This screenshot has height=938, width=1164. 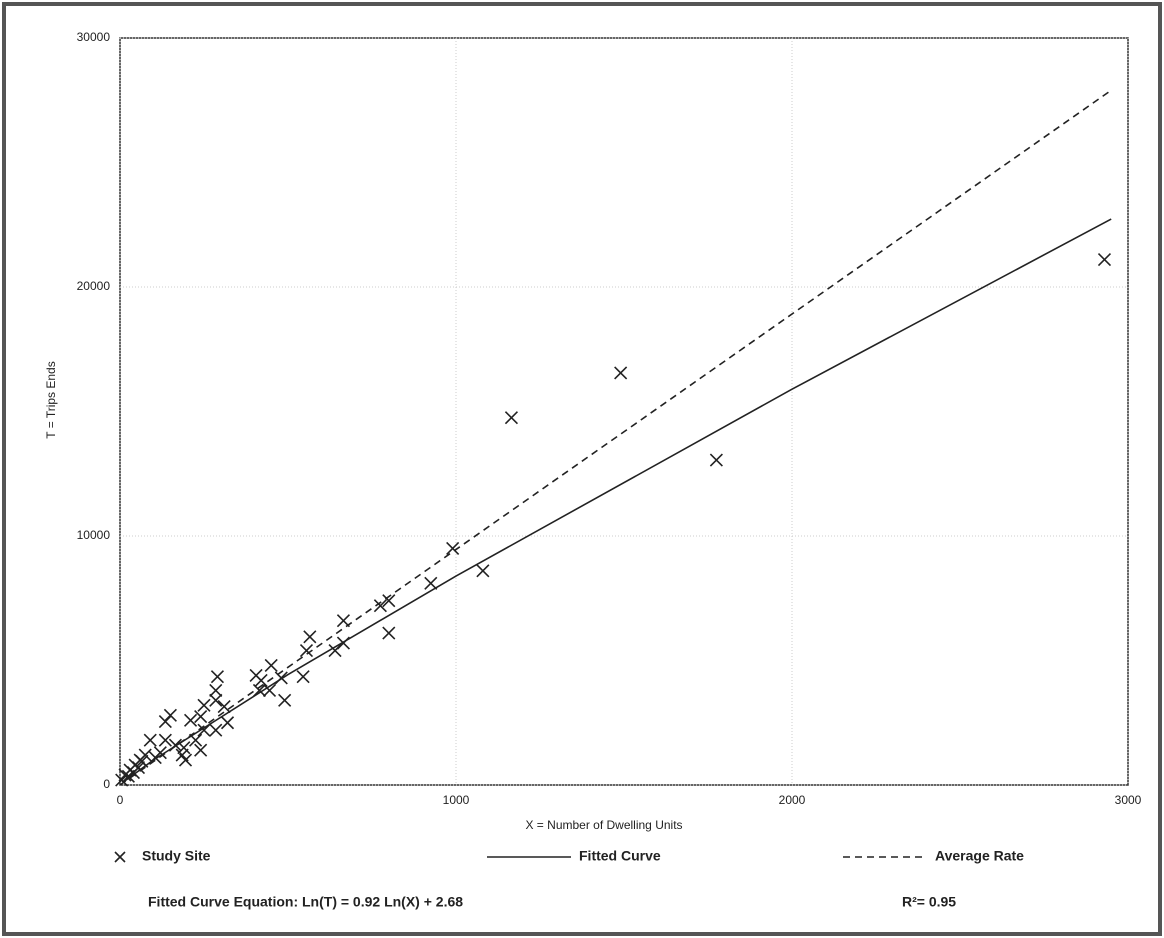 What do you see at coordinates (94, 286) in the screenshot?
I see `y-tick-label: 20000` at bounding box center [94, 286].